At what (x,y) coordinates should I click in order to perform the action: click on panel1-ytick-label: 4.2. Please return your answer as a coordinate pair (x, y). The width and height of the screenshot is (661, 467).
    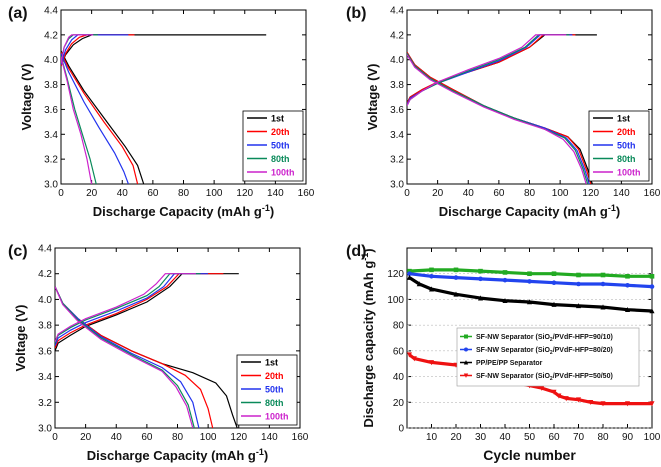
    Looking at the image, I should click on (397, 35).